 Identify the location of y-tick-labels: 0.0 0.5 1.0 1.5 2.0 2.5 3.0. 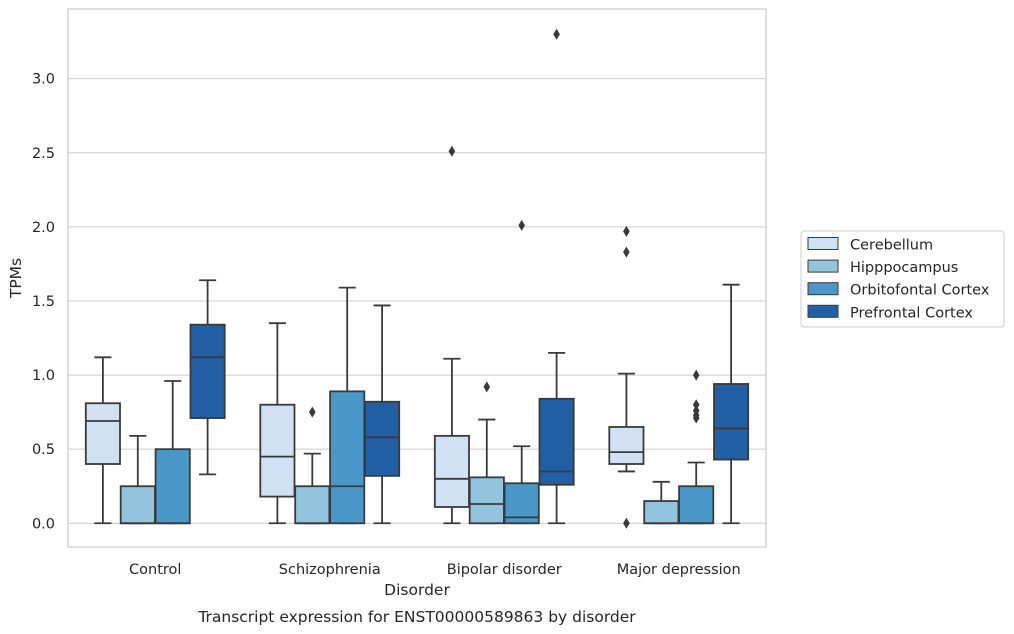
(43, 302).